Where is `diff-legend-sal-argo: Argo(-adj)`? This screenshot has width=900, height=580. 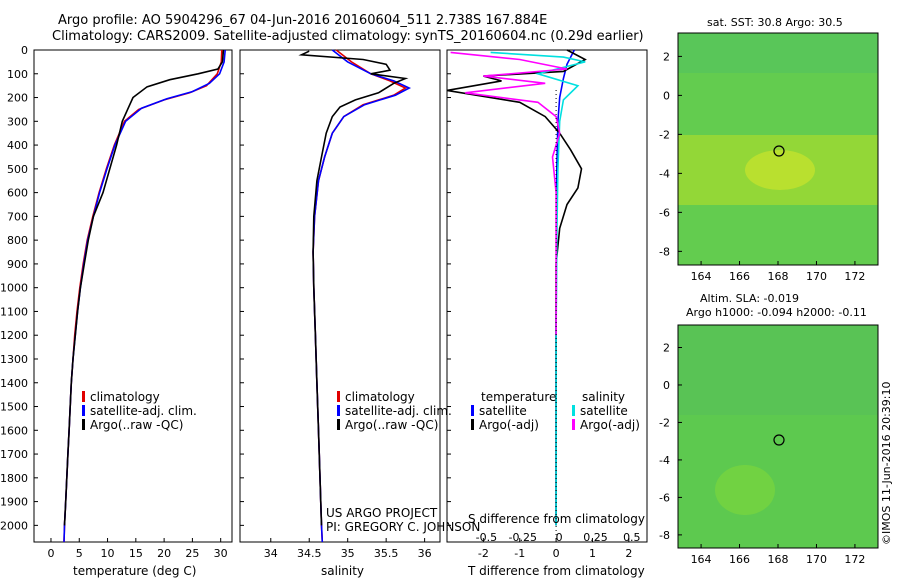 diff-legend-sal-argo: Argo(-adj) is located at coordinates (606, 425).